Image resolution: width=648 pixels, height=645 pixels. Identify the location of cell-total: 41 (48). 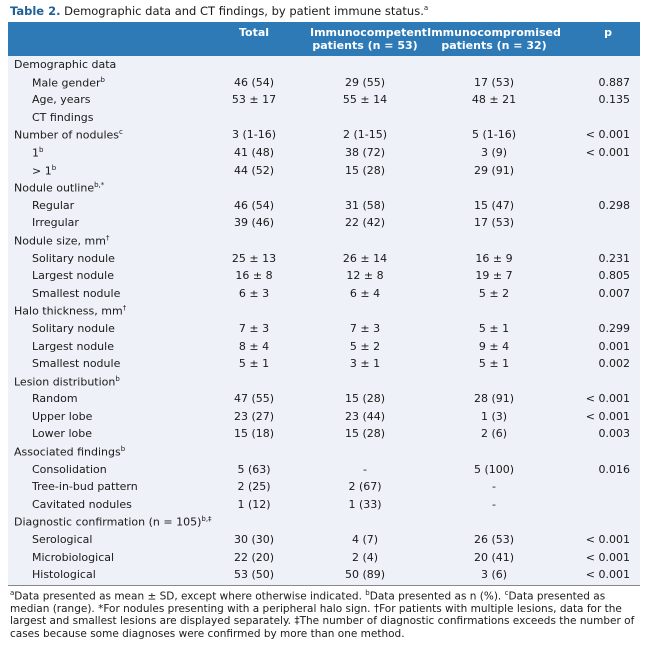
(254, 152).